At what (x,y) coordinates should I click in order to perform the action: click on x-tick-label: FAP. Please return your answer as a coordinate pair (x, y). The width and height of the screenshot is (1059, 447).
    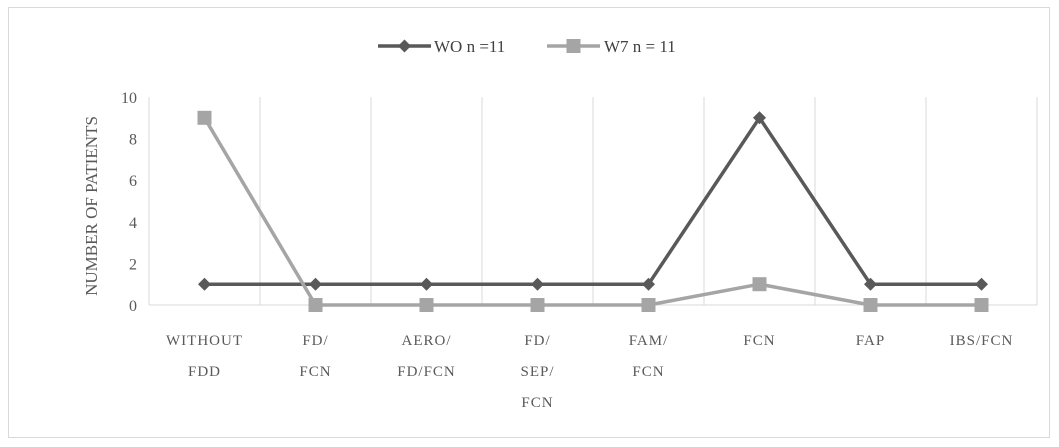
    Looking at the image, I should click on (870, 341).